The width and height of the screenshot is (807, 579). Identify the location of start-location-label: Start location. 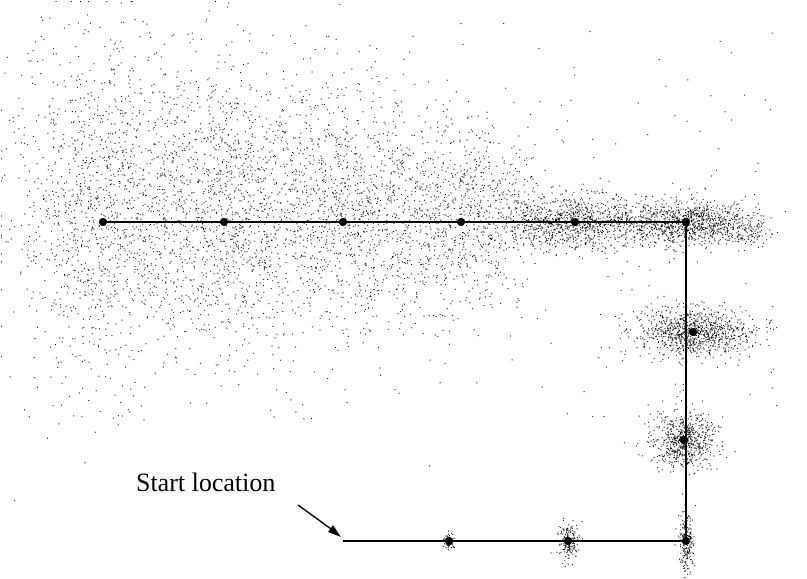
(206, 482).